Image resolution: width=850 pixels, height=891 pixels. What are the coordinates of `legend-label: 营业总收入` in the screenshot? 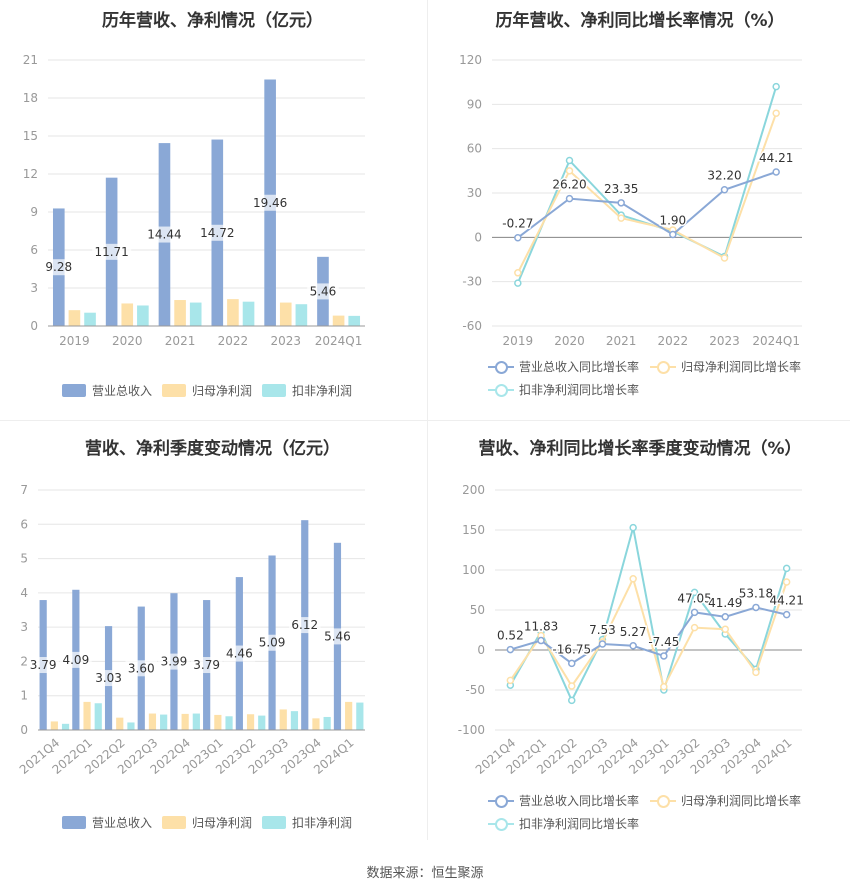 It's located at (122, 823).